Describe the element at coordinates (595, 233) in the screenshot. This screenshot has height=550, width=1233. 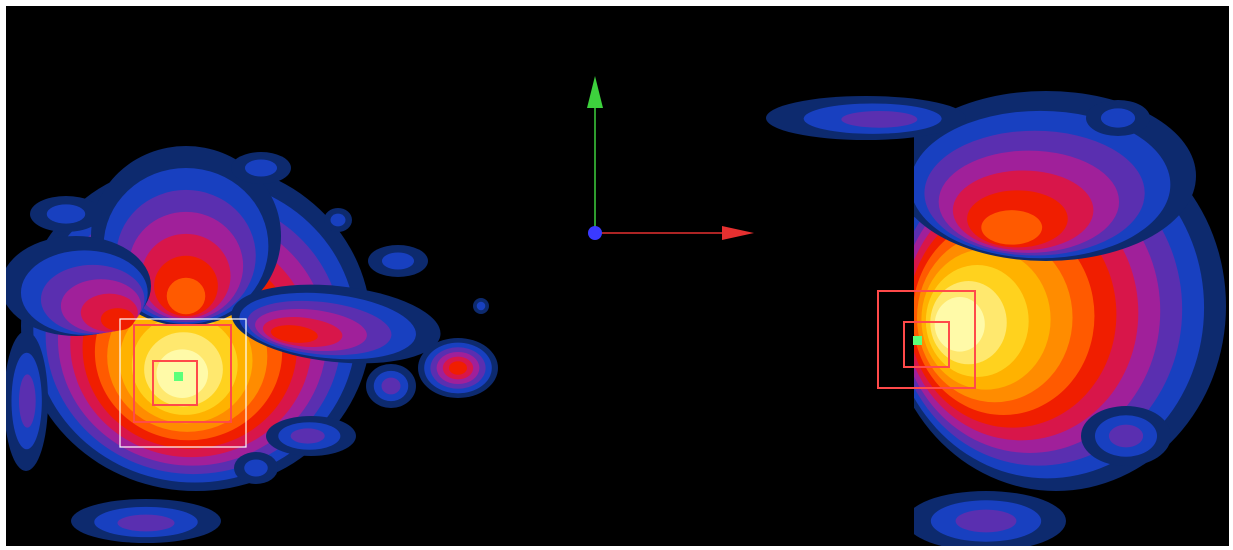
I see `axis-origin-sphere-icon` at that location.